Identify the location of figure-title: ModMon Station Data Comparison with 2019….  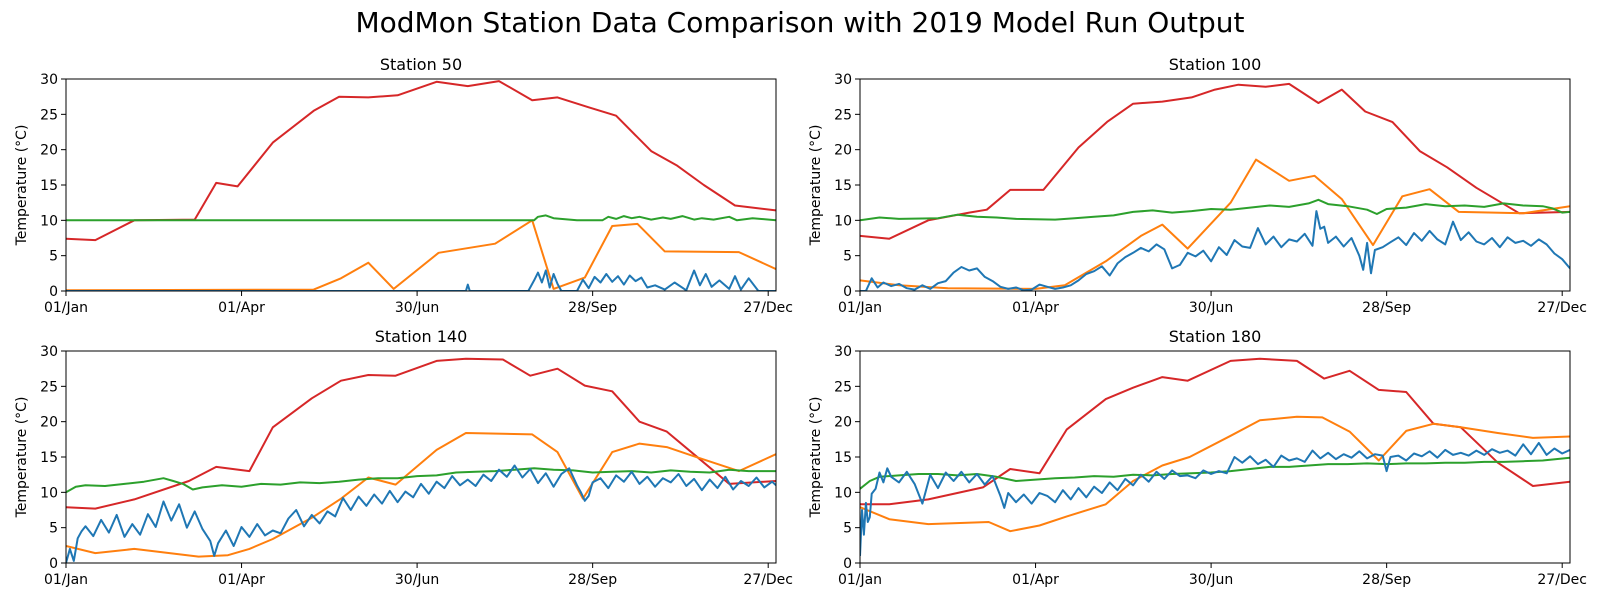
(800, 22).